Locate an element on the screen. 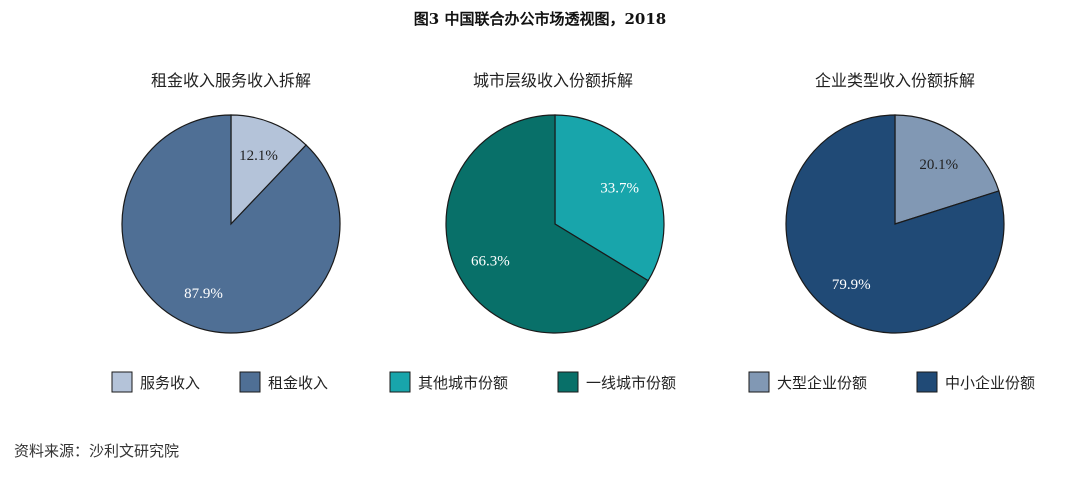 This screenshot has width=1080, height=477. chart-title: 企业类型收入份额拆解 is located at coordinates (895, 80).